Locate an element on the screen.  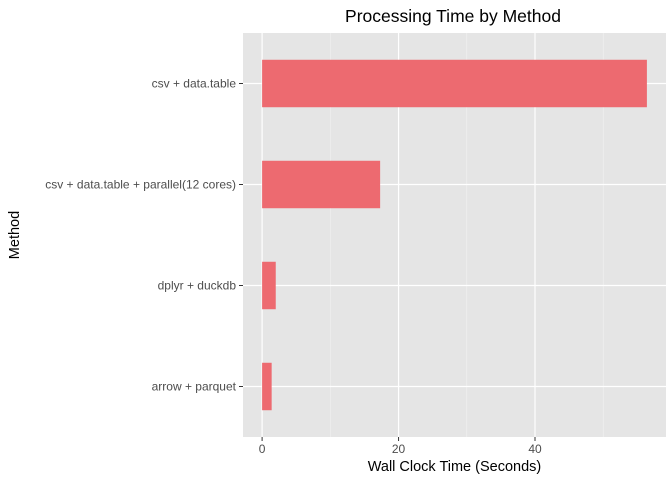
y-axis-title: Method is located at coordinates (15, 235).